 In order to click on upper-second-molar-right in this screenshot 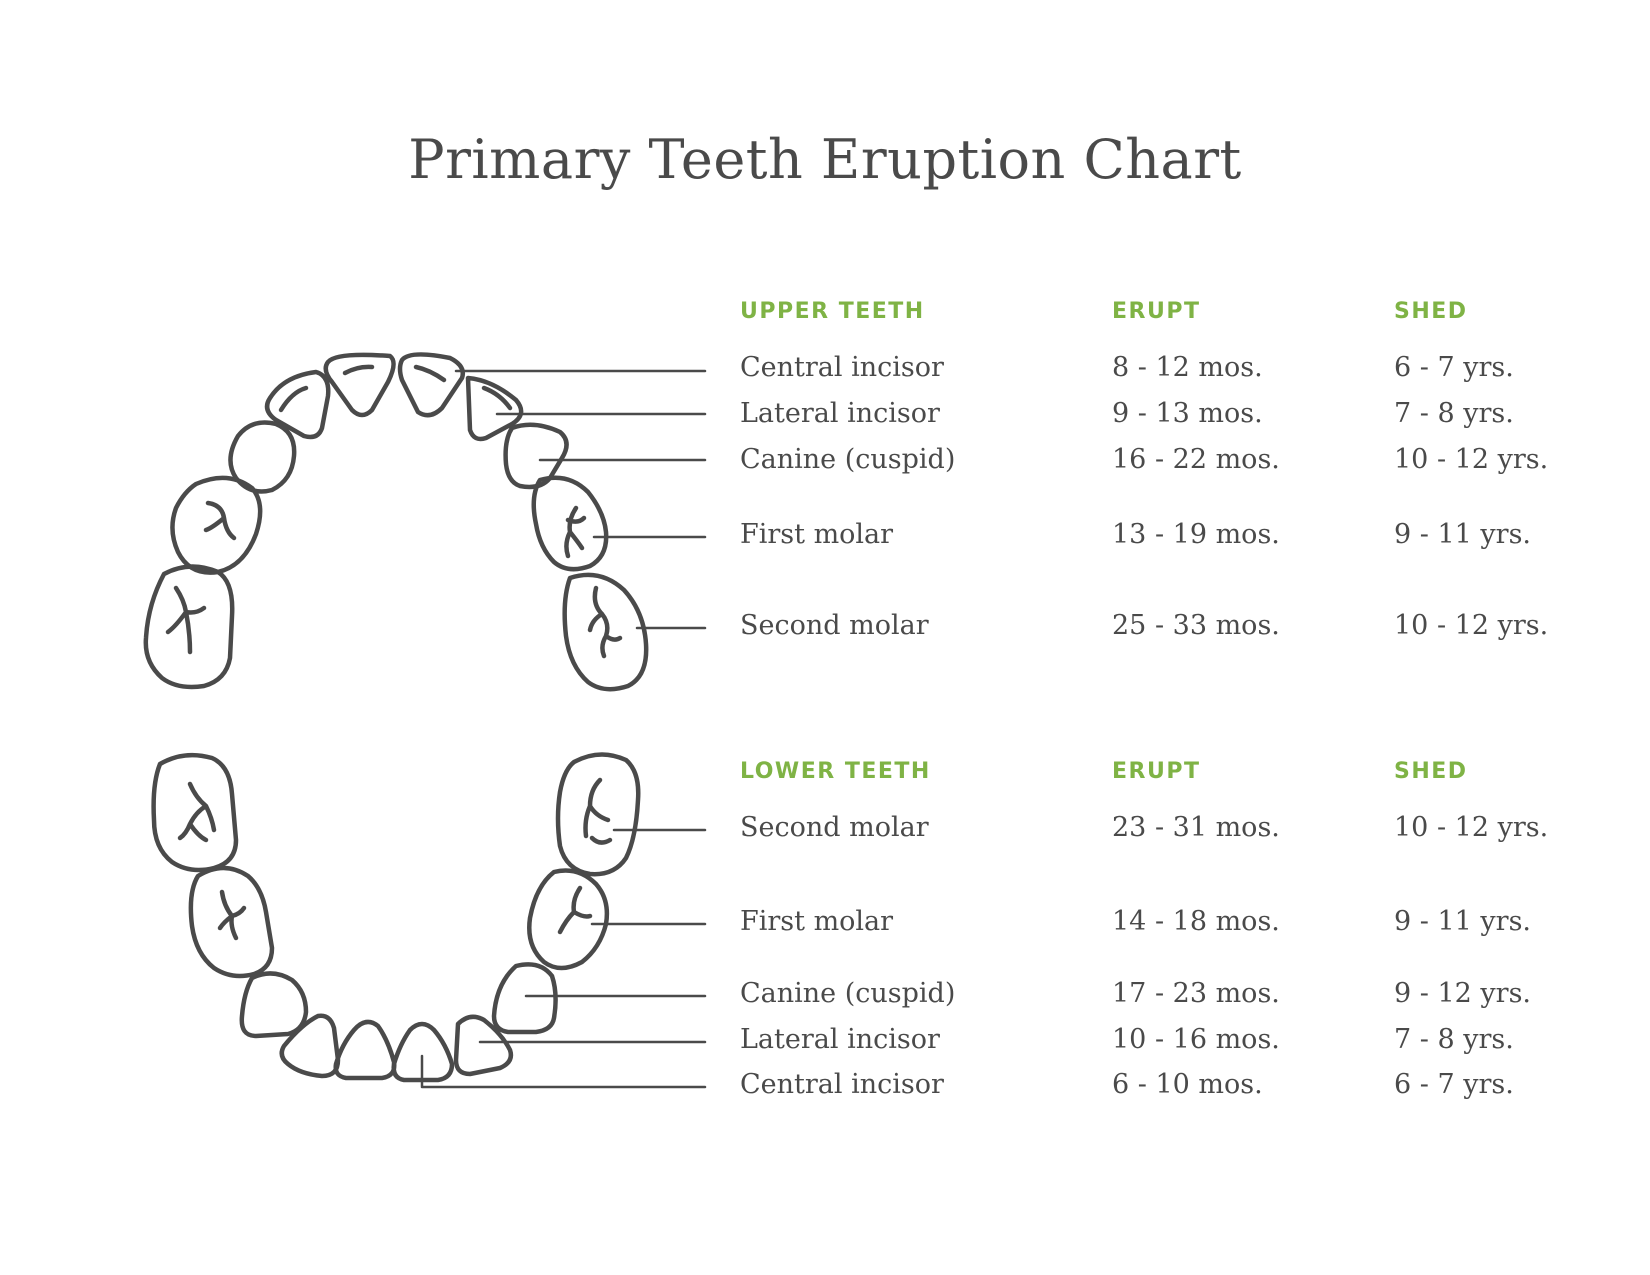, I will do `click(605, 632)`.